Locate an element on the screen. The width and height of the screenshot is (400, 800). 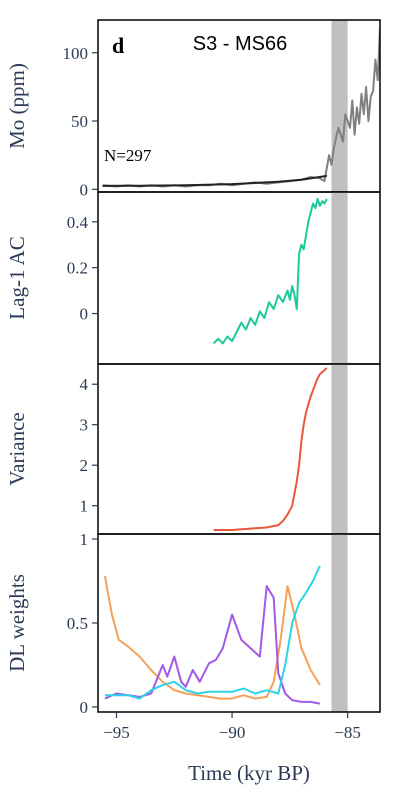
x-tick-label: −90 is located at coordinates (232, 732).